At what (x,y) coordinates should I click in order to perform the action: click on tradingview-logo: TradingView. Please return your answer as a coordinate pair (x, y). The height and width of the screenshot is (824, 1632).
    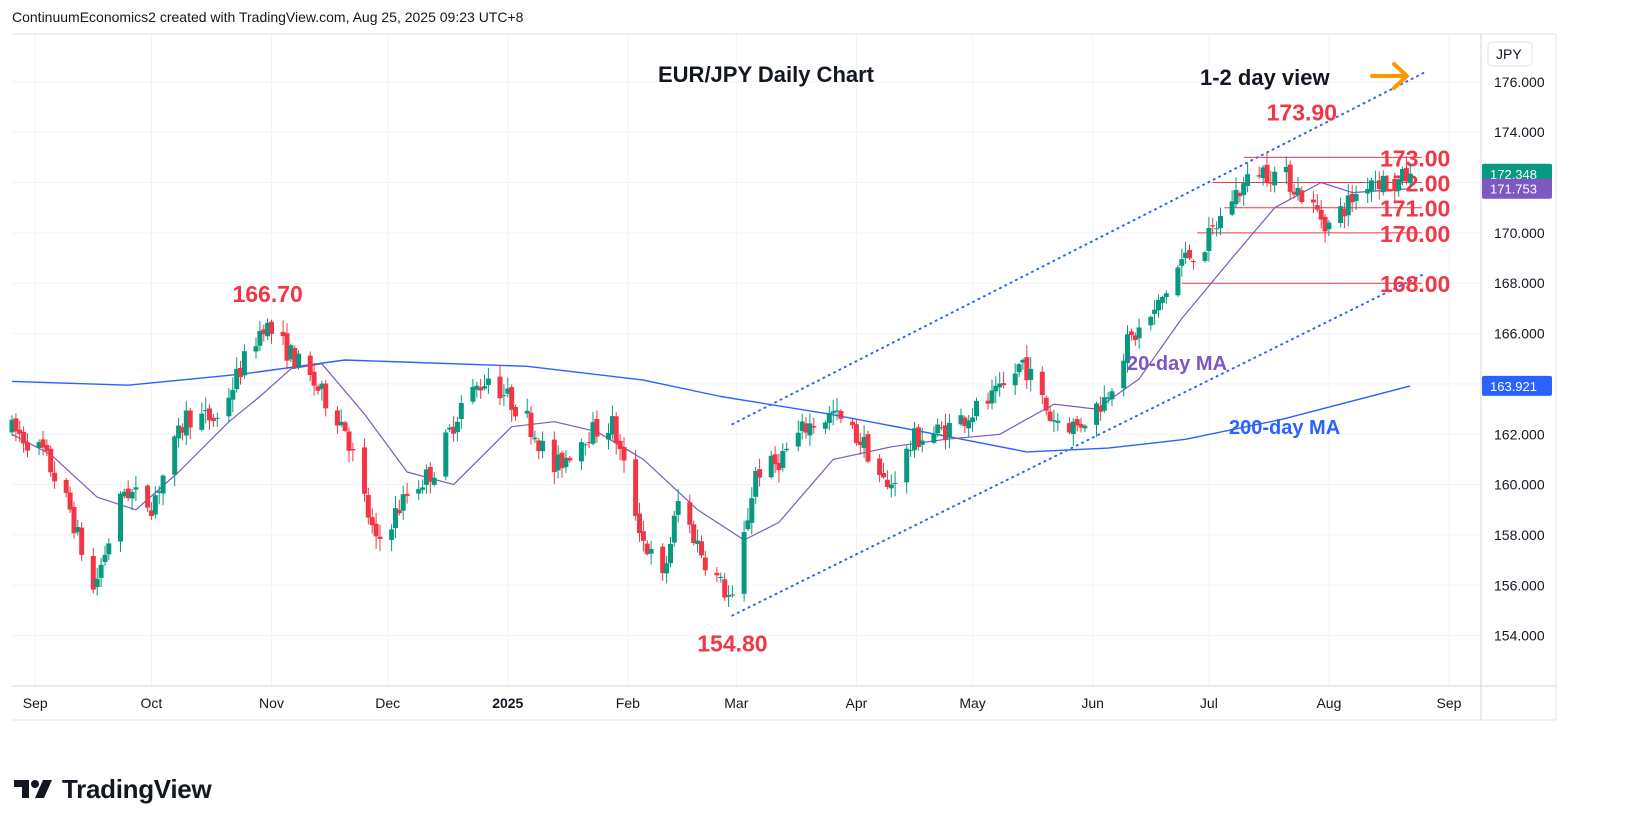
    Looking at the image, I should click on (113, 789).